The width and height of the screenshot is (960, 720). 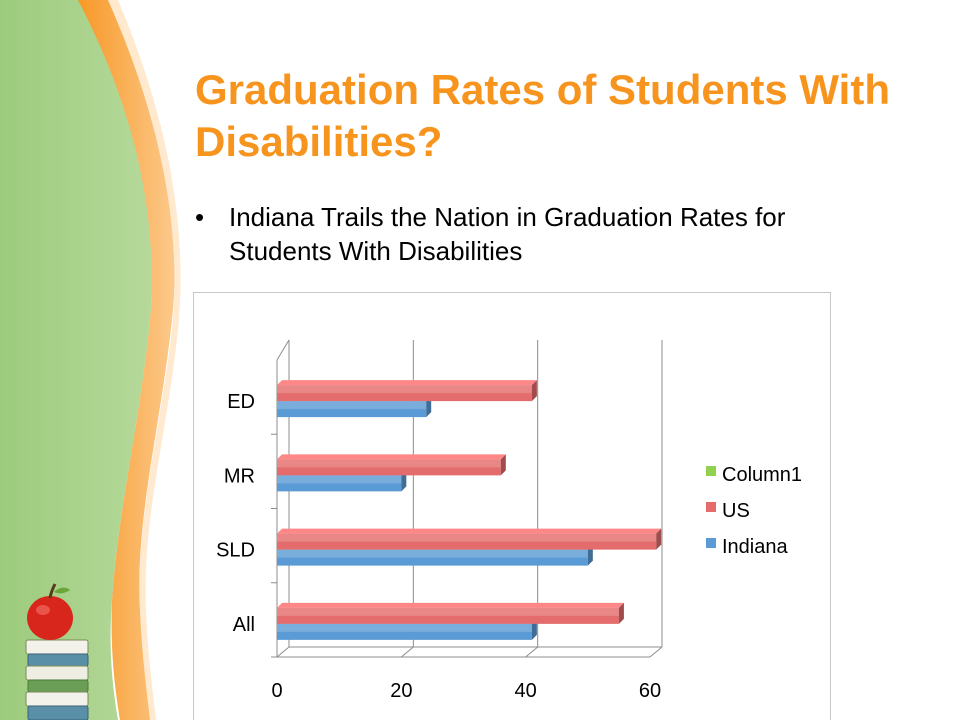 I want to click on legend-swatch-column1, so click(x=711, y=471).